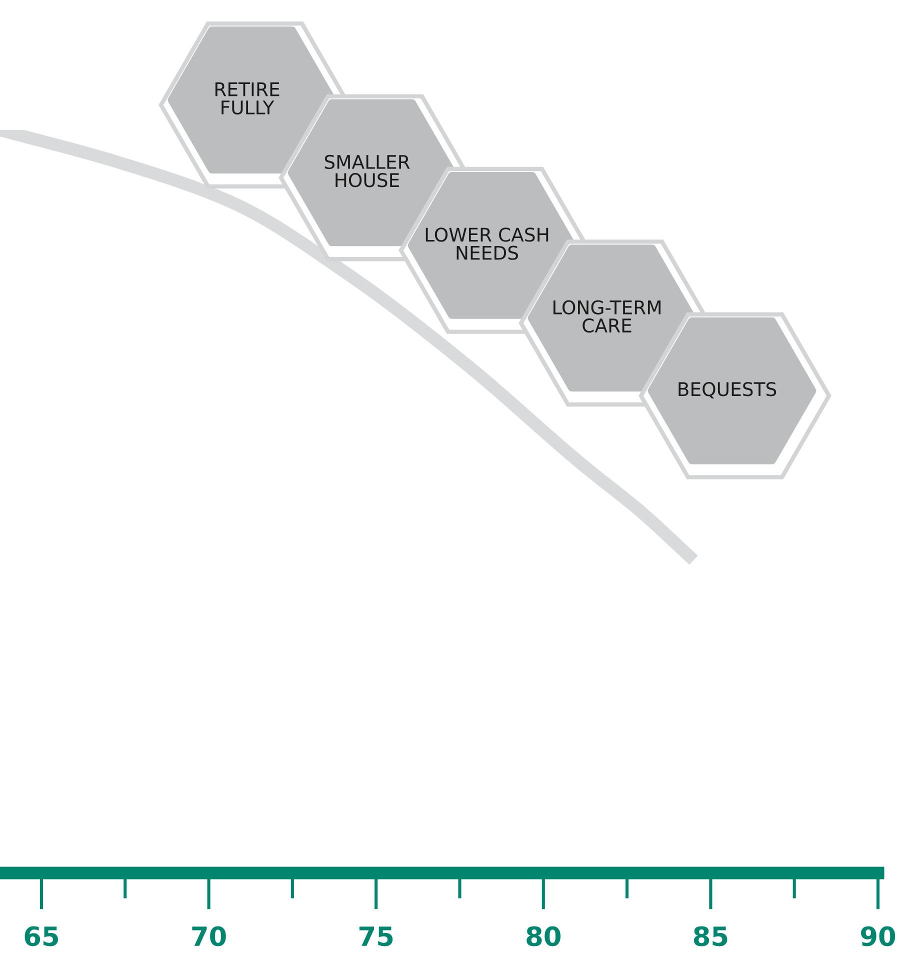  I want to click on annotation: BEQUESTS, so click(727, 390).